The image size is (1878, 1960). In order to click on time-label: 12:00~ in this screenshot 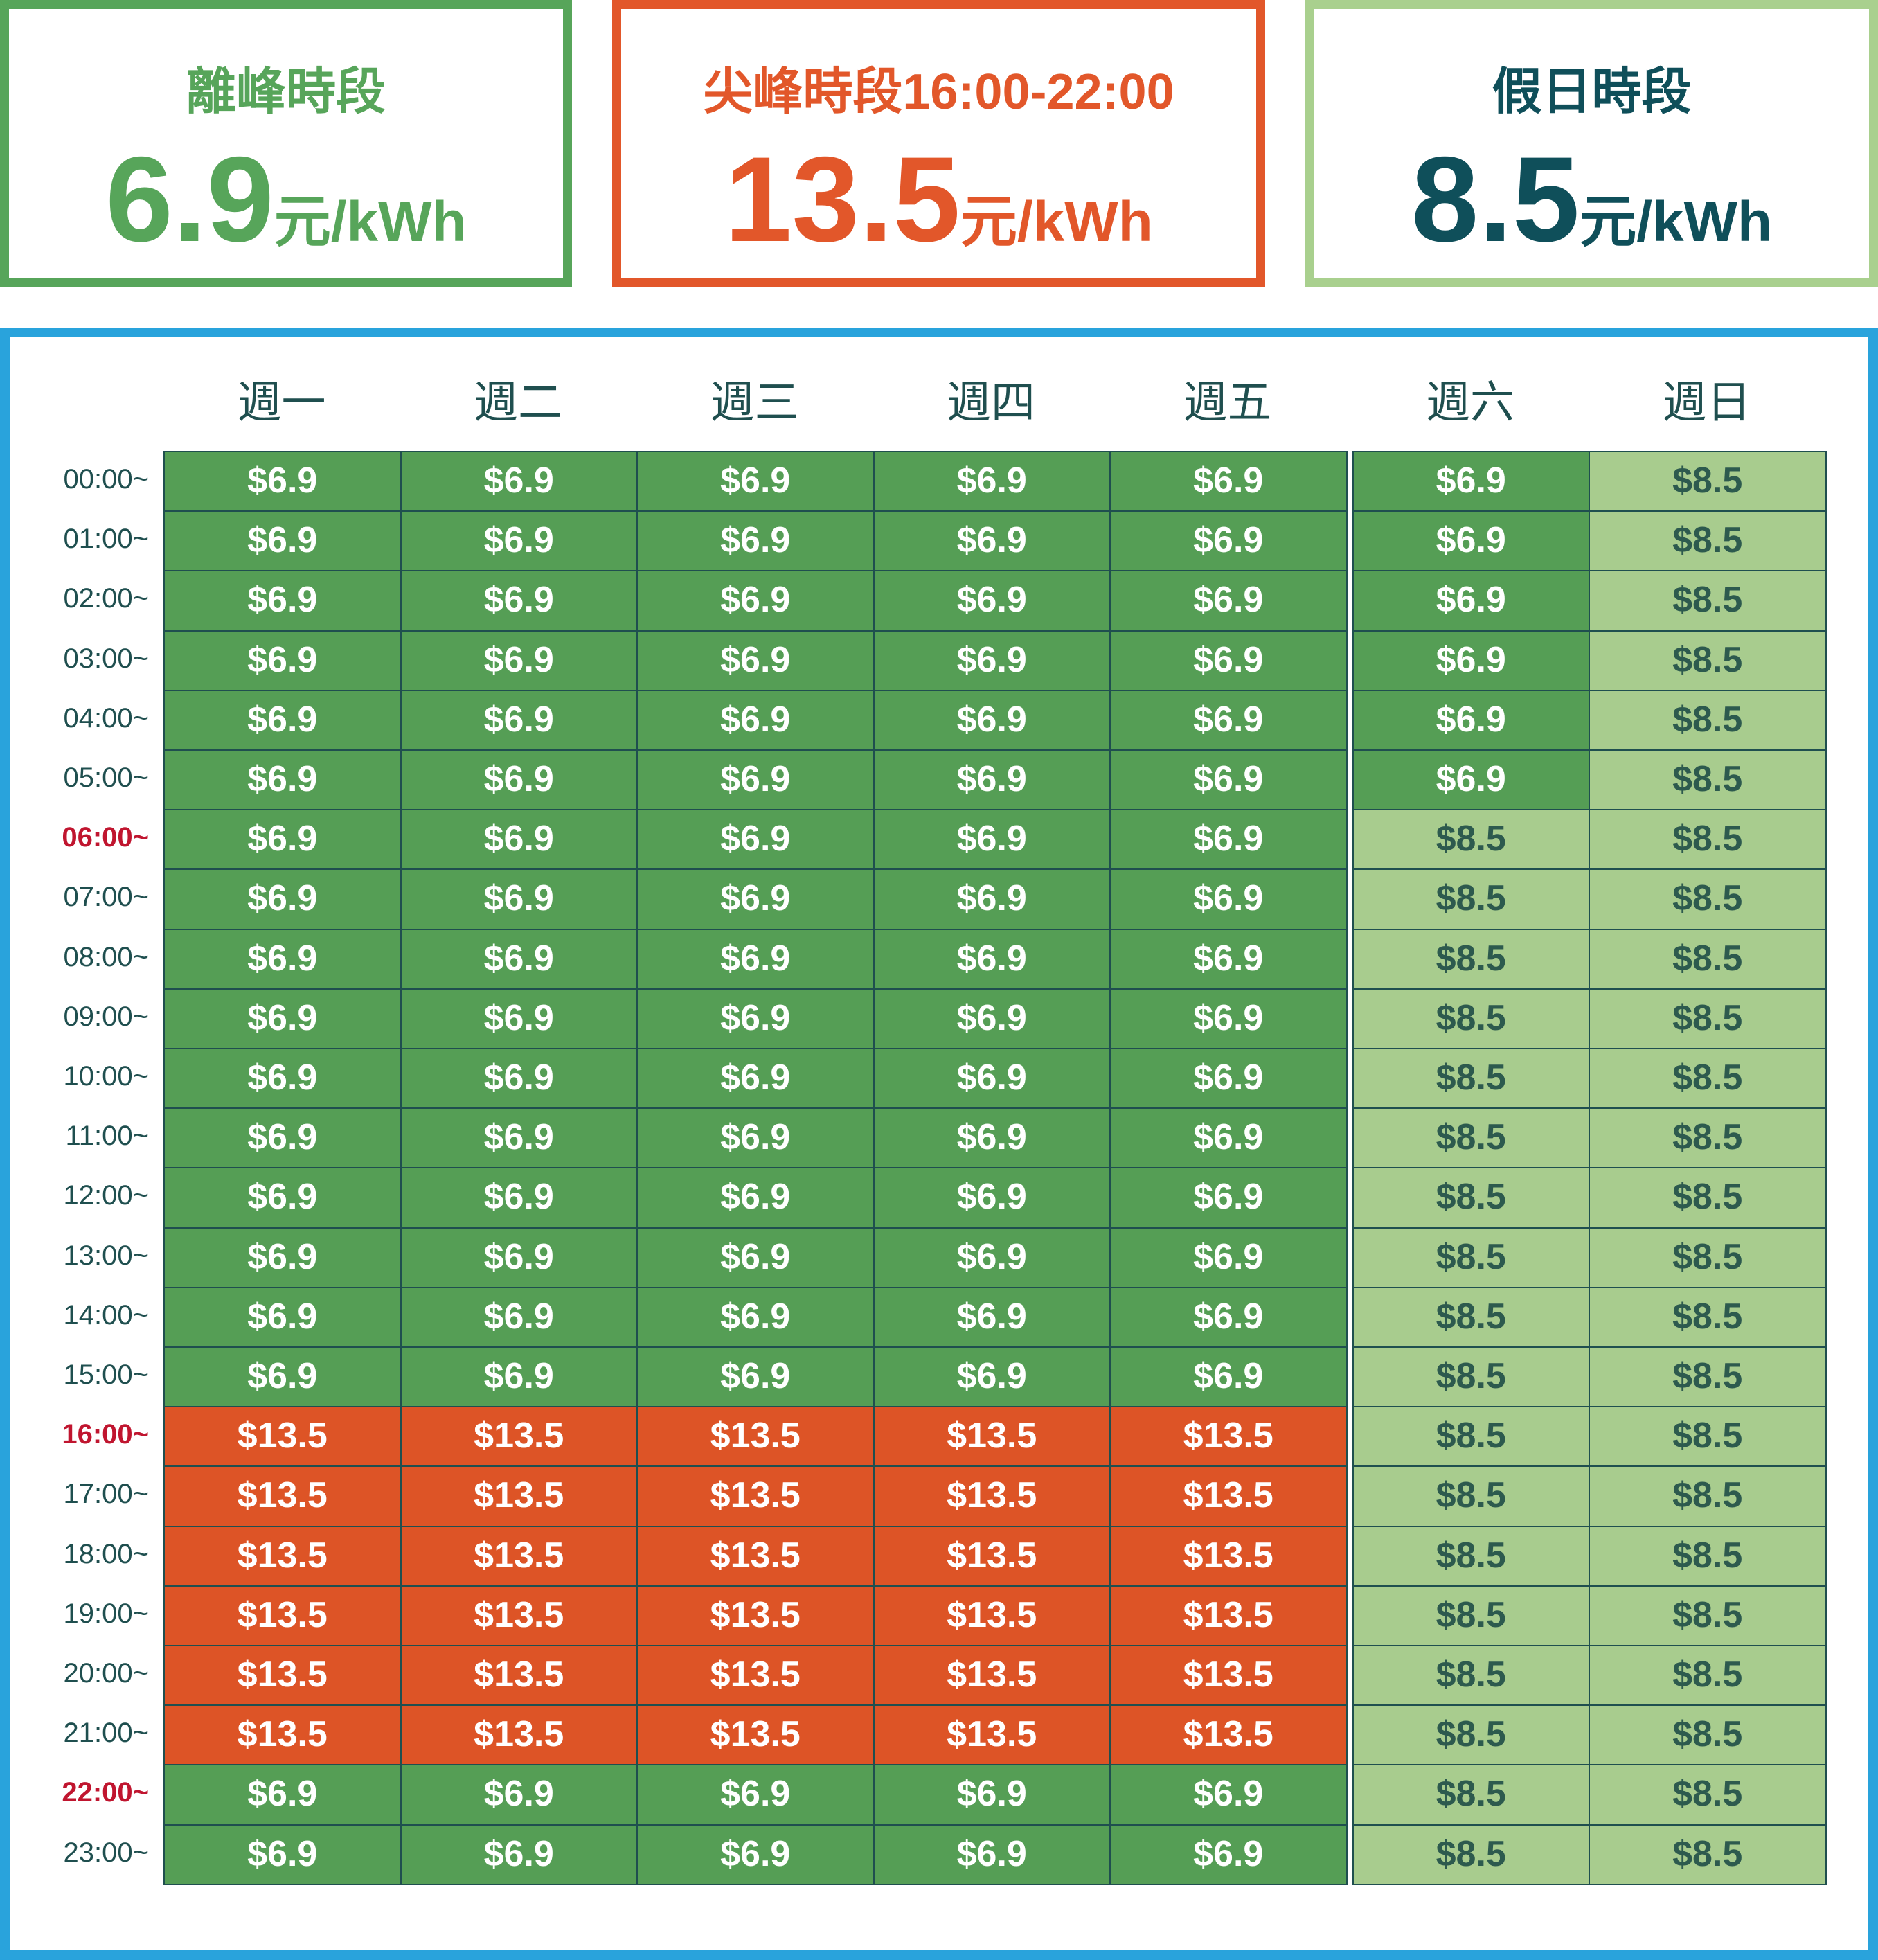, I will do `click(106, 1196)`.